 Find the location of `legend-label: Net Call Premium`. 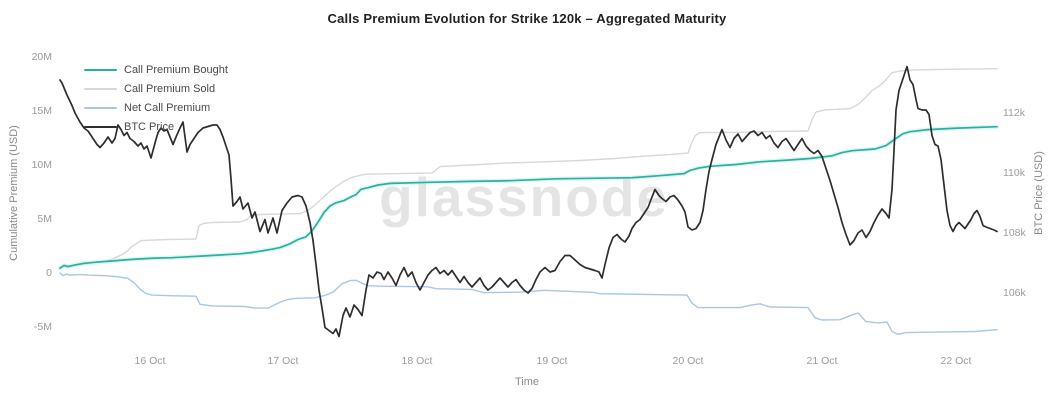

legend-label: Net Call Premium is located at coordinates (167, 108).